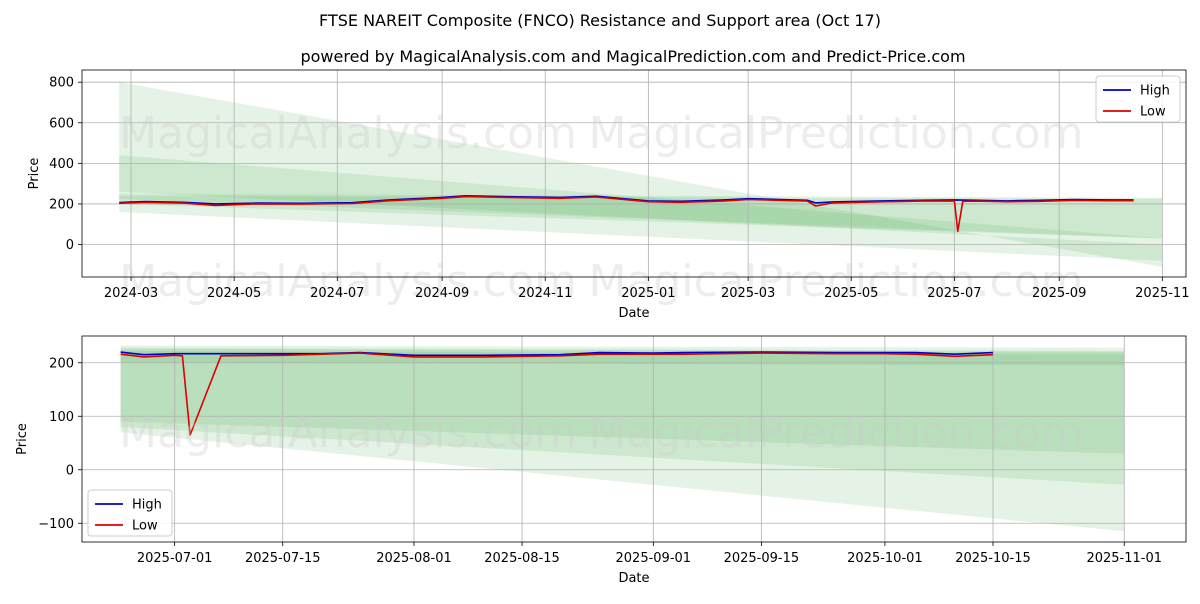 The height and width of the screenshot is (604, 1200). Describe the element at coordinates (993, 558) in the screenshot. I see `x-tick-label: 2025-10-15` at that location.